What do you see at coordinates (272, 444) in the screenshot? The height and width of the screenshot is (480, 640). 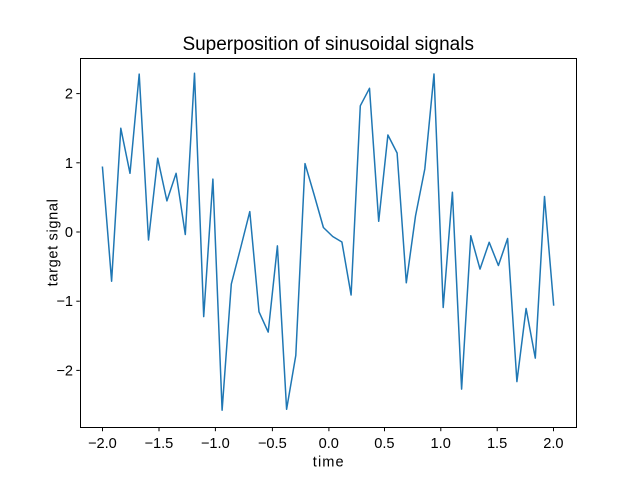 I see `svg-text: −0.5` at bounding box center [272, 444].